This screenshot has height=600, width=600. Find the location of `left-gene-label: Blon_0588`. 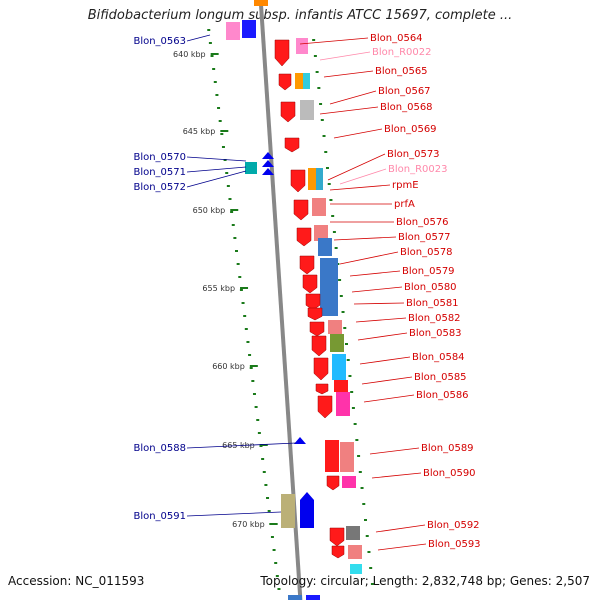

left-gene-label: Blon_0588 is located at coordinates (159, 448).